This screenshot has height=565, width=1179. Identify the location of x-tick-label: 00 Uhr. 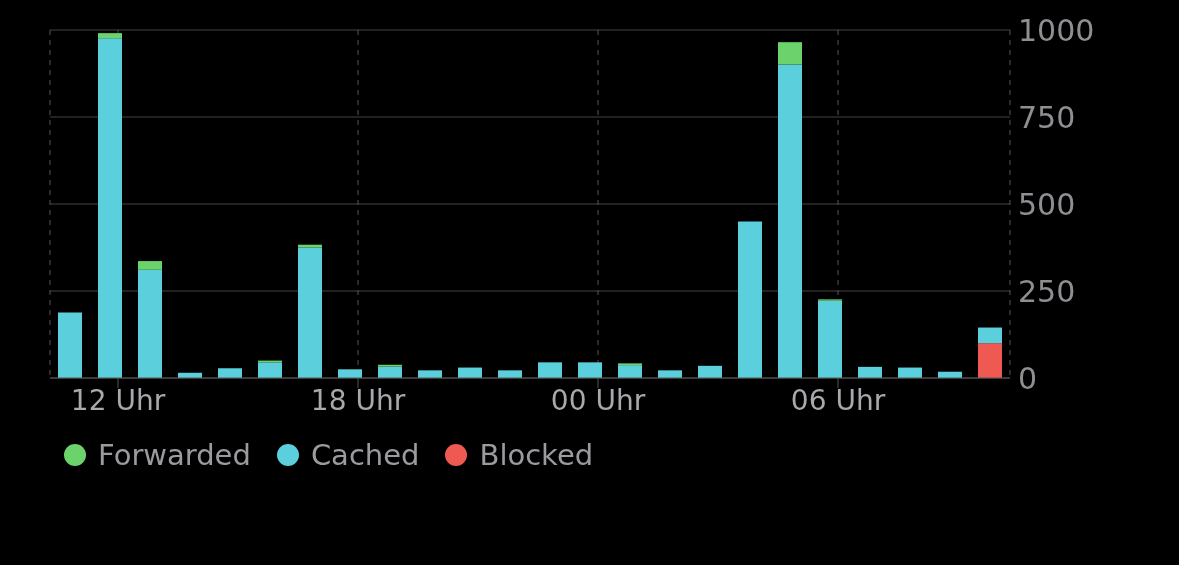
(598, 400).